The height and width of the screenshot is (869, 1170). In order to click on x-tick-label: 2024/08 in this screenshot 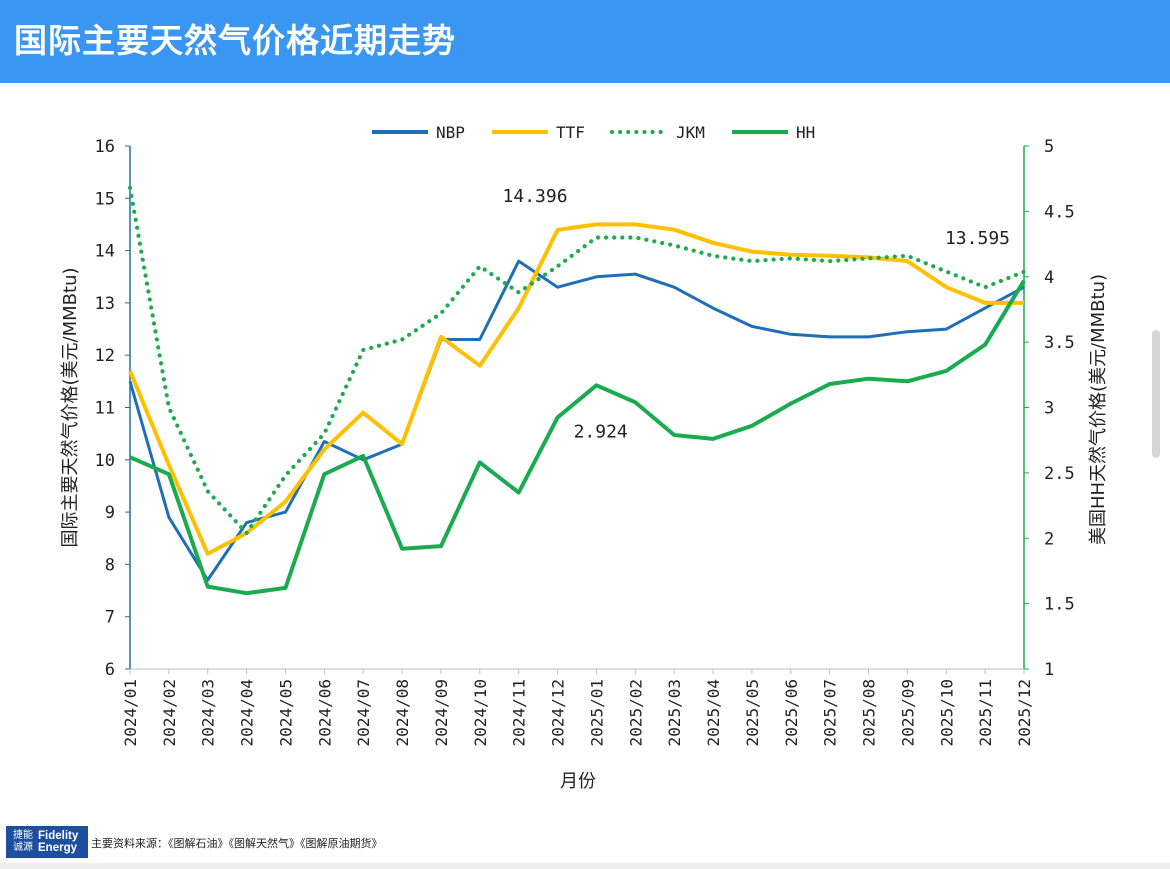, I will do `click(402, 712)`.